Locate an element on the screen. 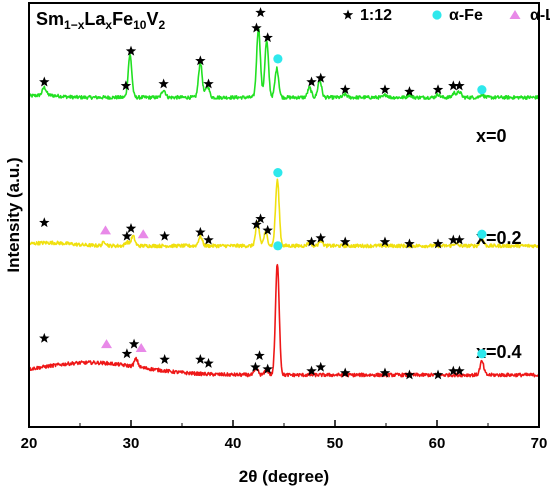 This screenshot has width=550, height=490. legend-triangle-icon is located at coordinates (515, 14).